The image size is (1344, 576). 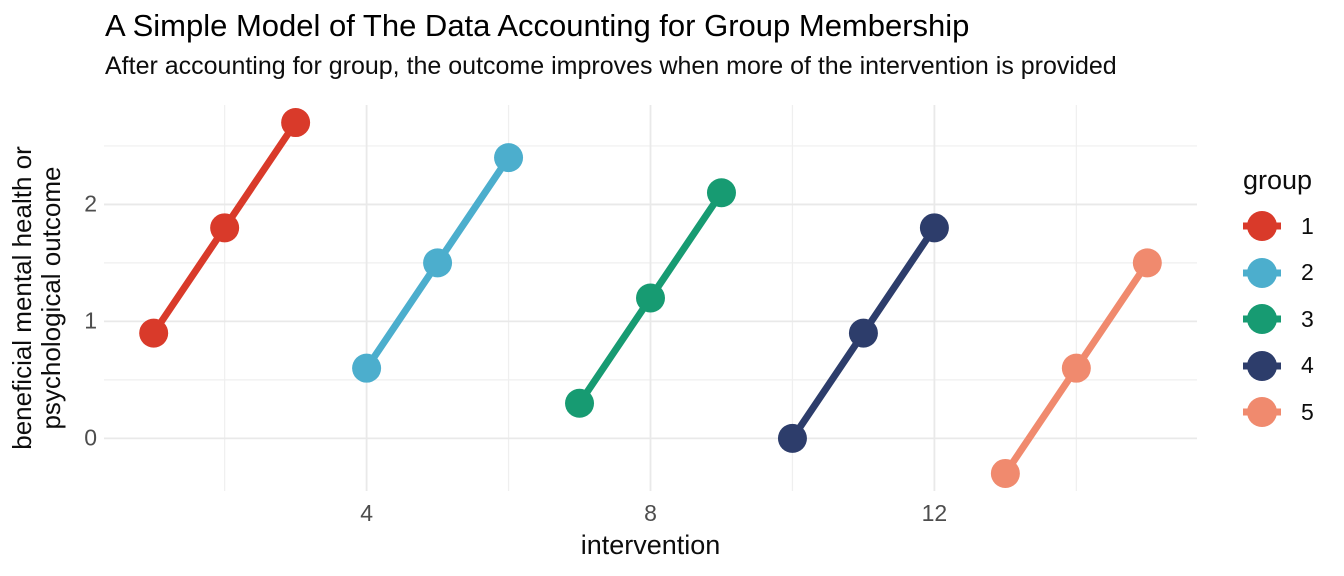 What do you see at coordinates (1307, 272) in the screenshot?
I see `legend-item-label: 2` at bounding box center [1307, 272].